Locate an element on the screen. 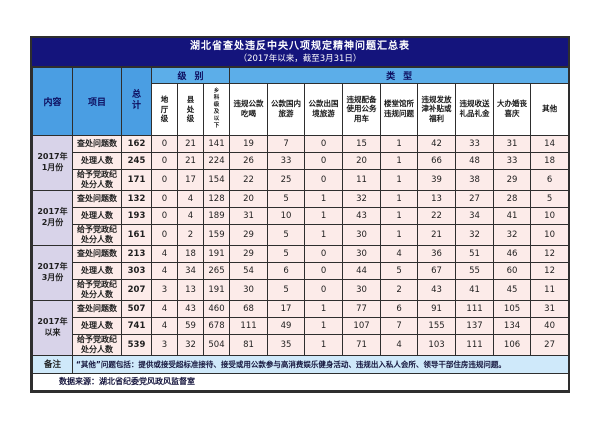 The width and height of the screenshot is (600, 426). value-cell: 106 is located at coordinates (512, 344).